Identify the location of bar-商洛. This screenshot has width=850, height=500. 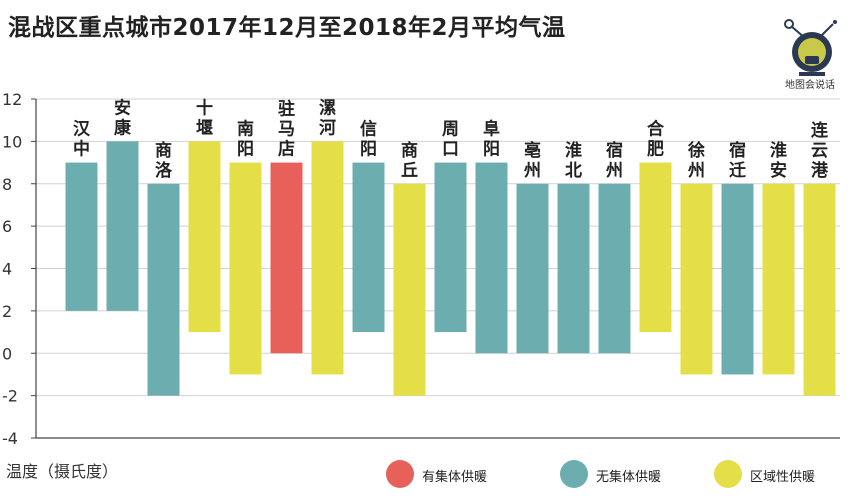
(163, 289).